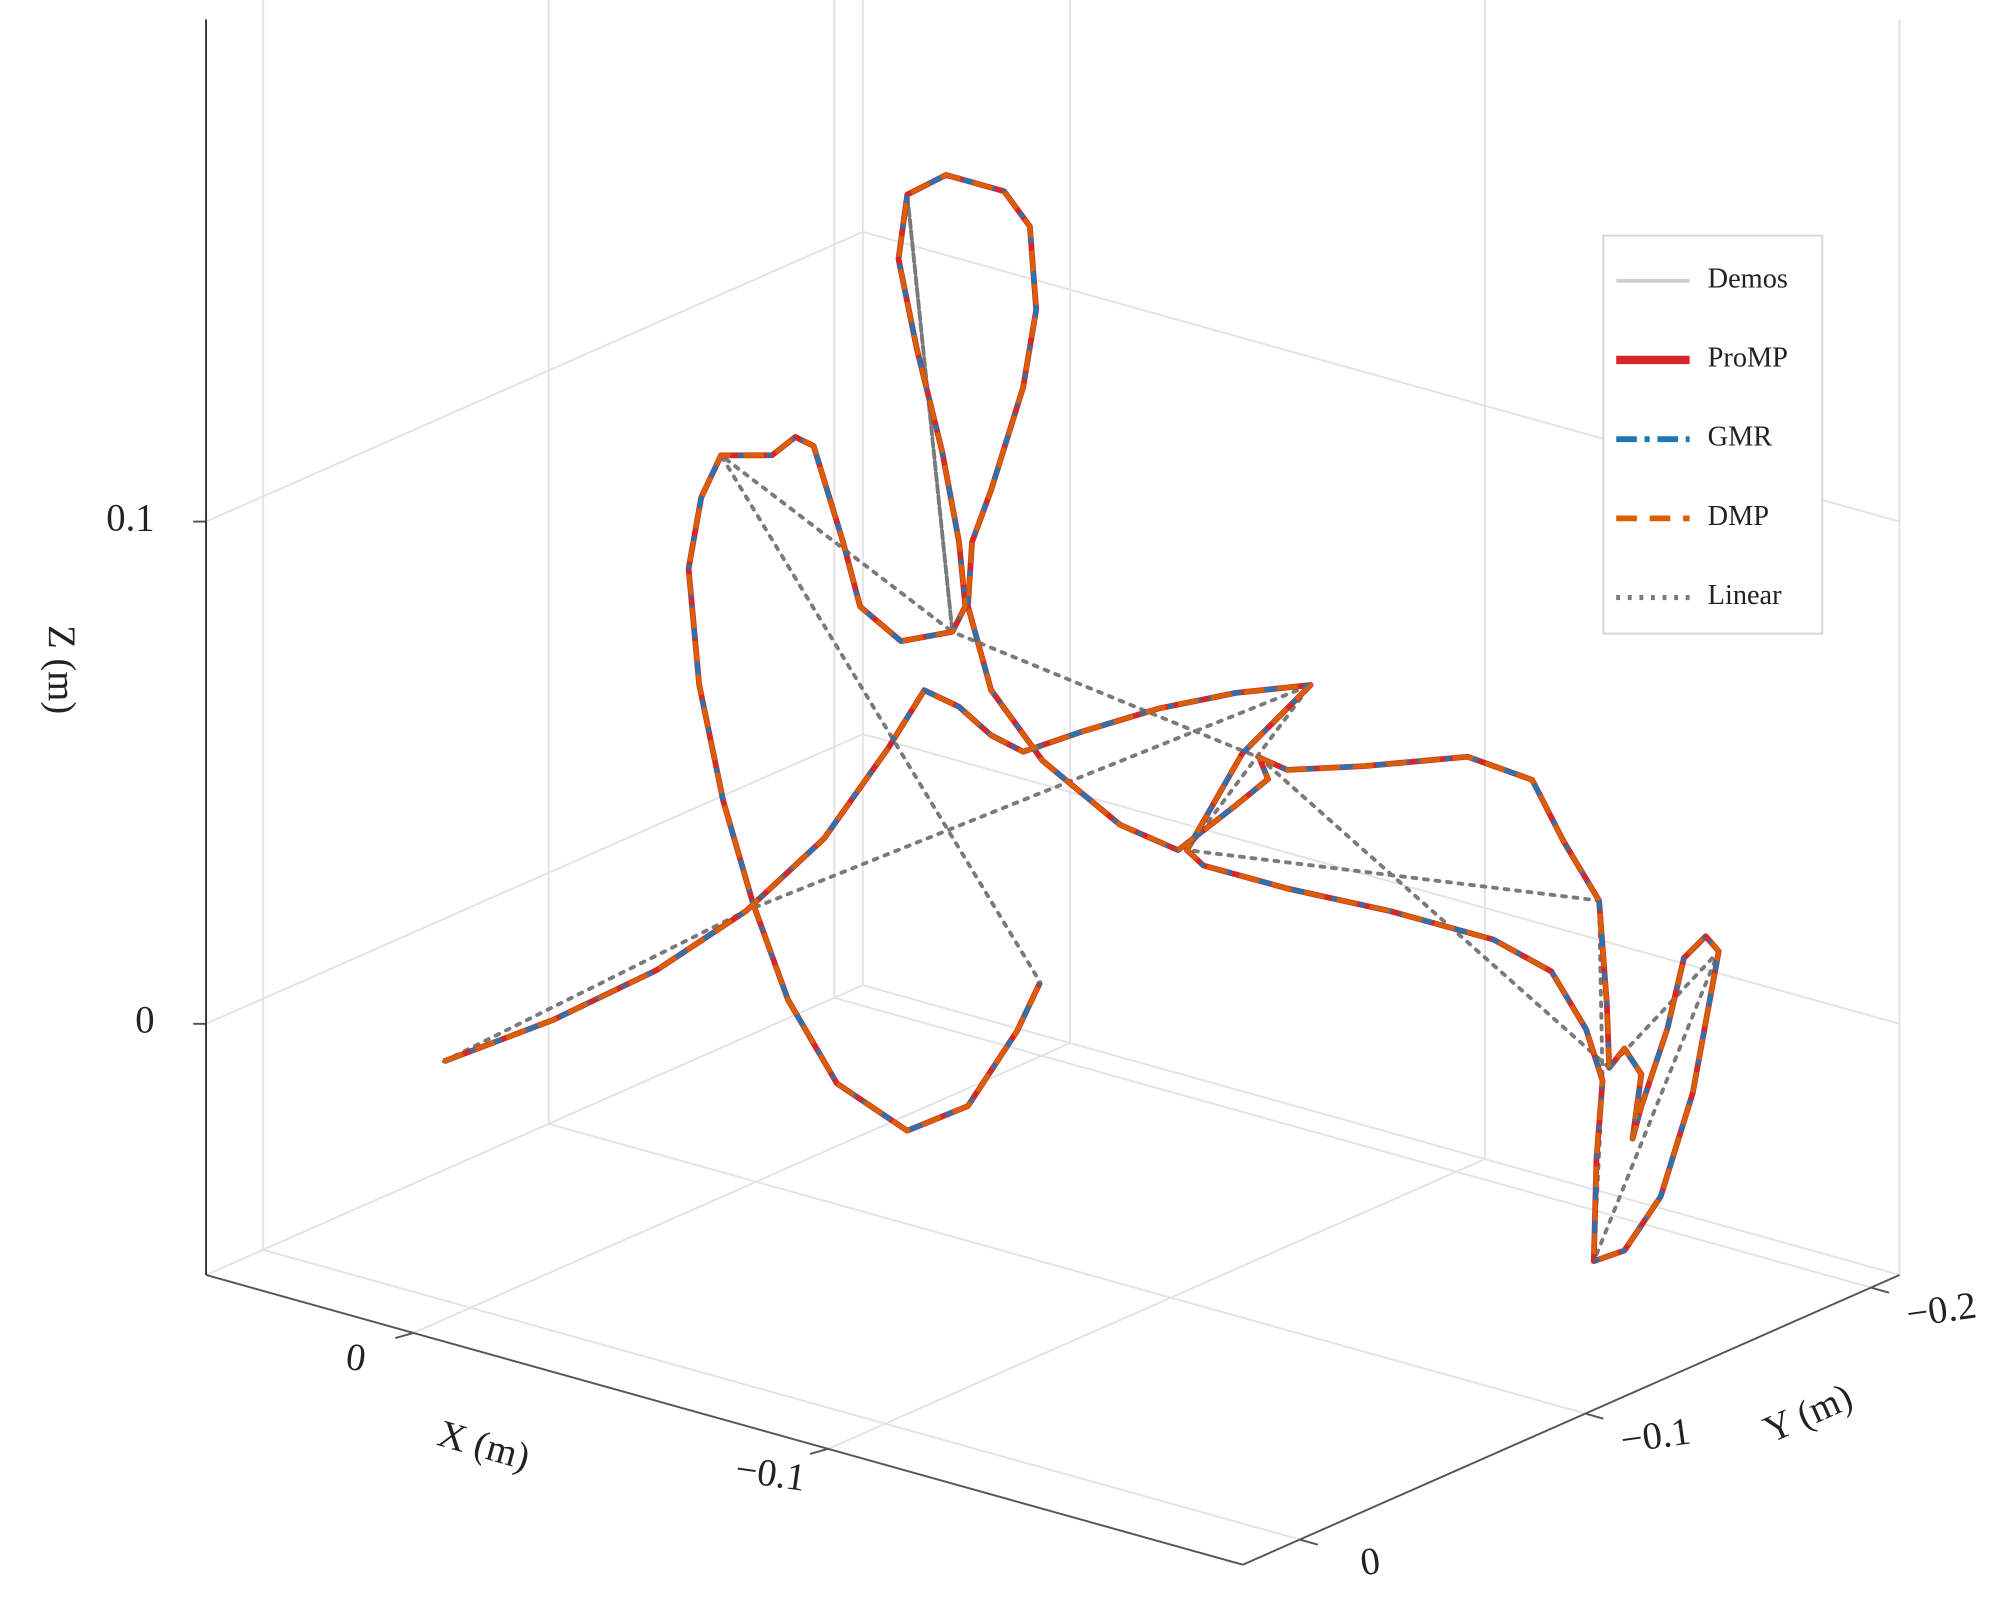  What do you see at coordinates (61, 669) in the screenshot?
I see `z-axis-label: Z (m)` at bounding box center [61, 669].